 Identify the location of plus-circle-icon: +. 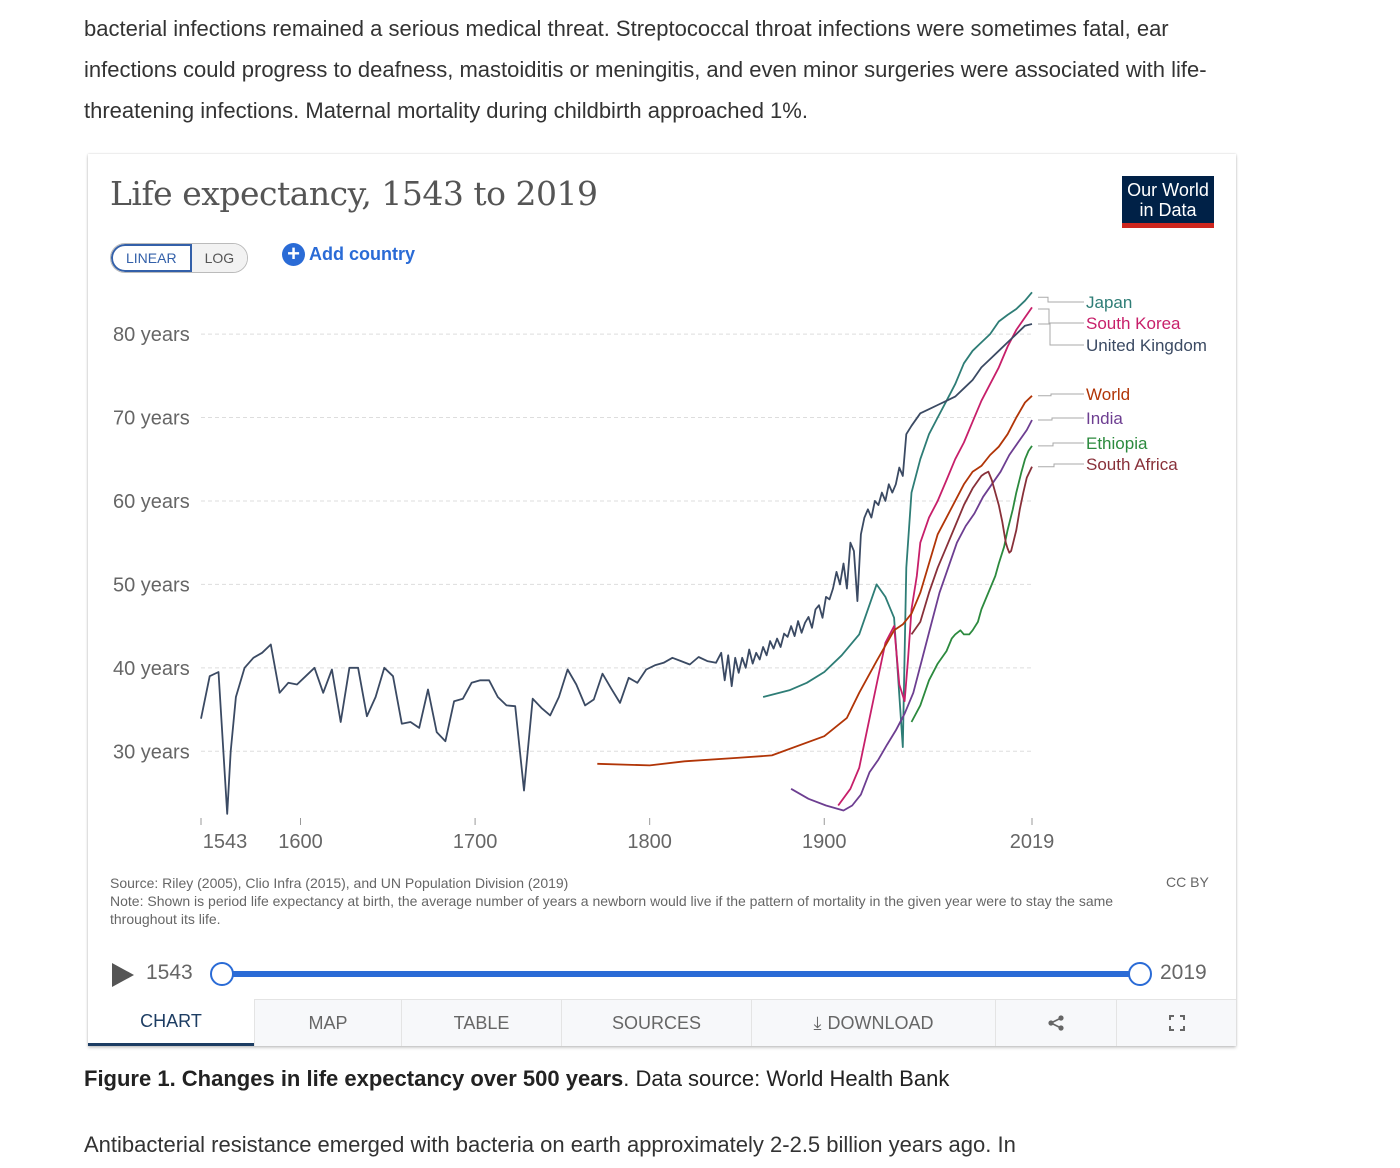
(293, 254).